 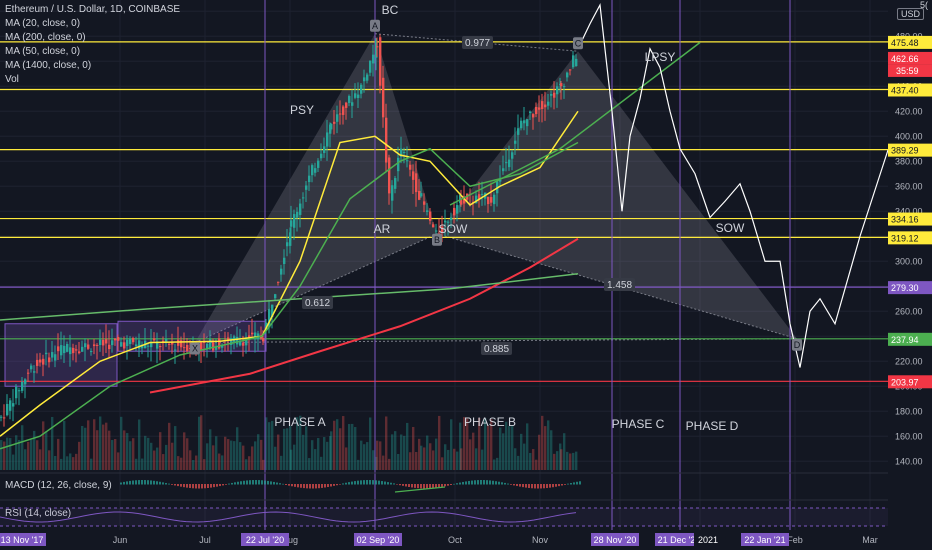 I want to click on ratio-label: 1.458, so click(x=619, y=285).